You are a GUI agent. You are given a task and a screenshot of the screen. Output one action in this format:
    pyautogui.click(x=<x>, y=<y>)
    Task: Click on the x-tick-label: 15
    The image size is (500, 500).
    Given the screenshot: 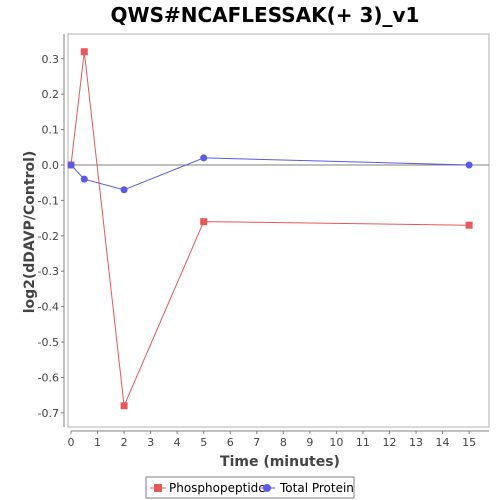 What is the action you would take?
    pyautogui.click(x=469, y=442)
    